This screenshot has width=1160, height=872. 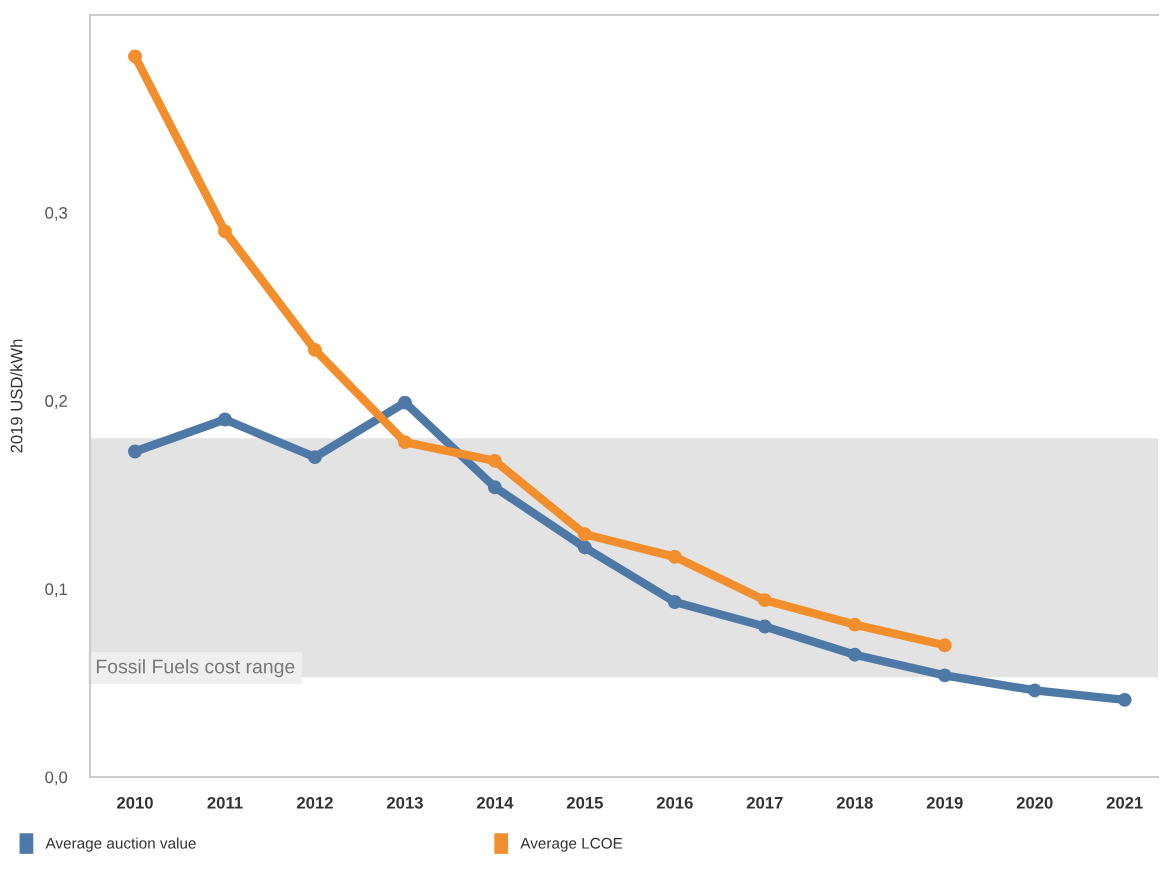 What do you see at coordinates (1124, 802) in the screenshot?
I see `x-tick-label: 2021` at bounding box center [1124, 802].